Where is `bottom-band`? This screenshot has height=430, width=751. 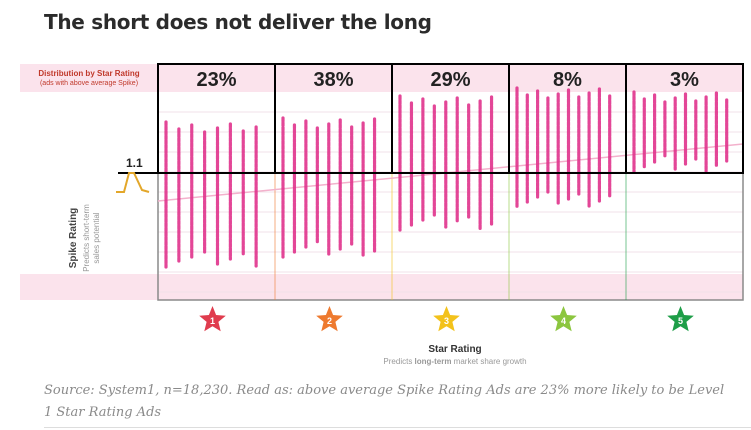
bottom-band is located at coordinates (381, 287).